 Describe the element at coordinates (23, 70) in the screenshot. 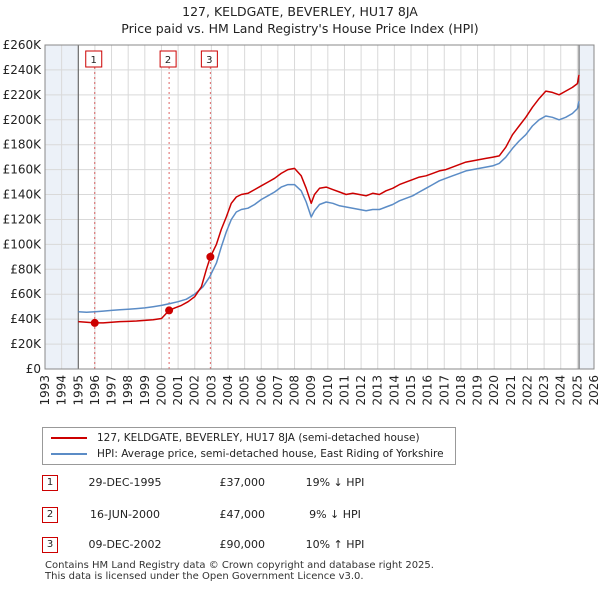

I see `y-tick-label: £240K` at that location.